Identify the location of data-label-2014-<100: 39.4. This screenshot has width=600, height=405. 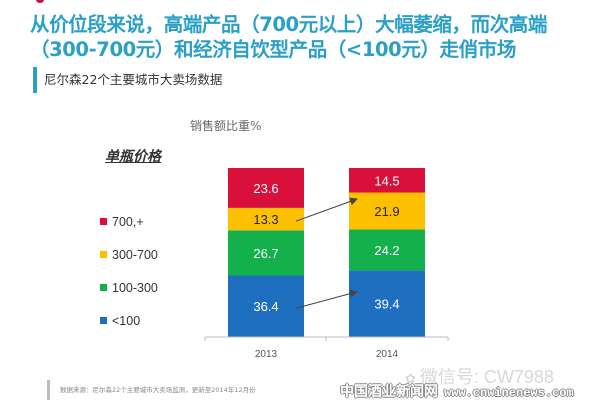
(386, 304).